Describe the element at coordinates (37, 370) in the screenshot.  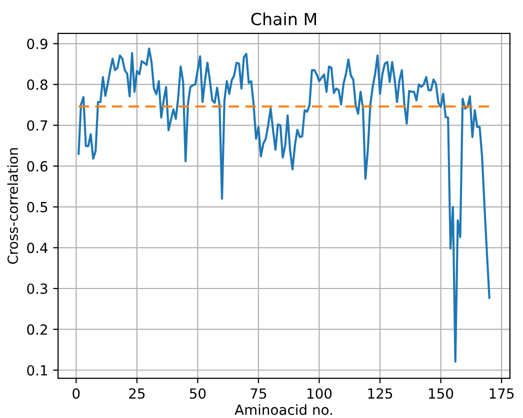
I see `y-tick-label: 0.1` at that location.